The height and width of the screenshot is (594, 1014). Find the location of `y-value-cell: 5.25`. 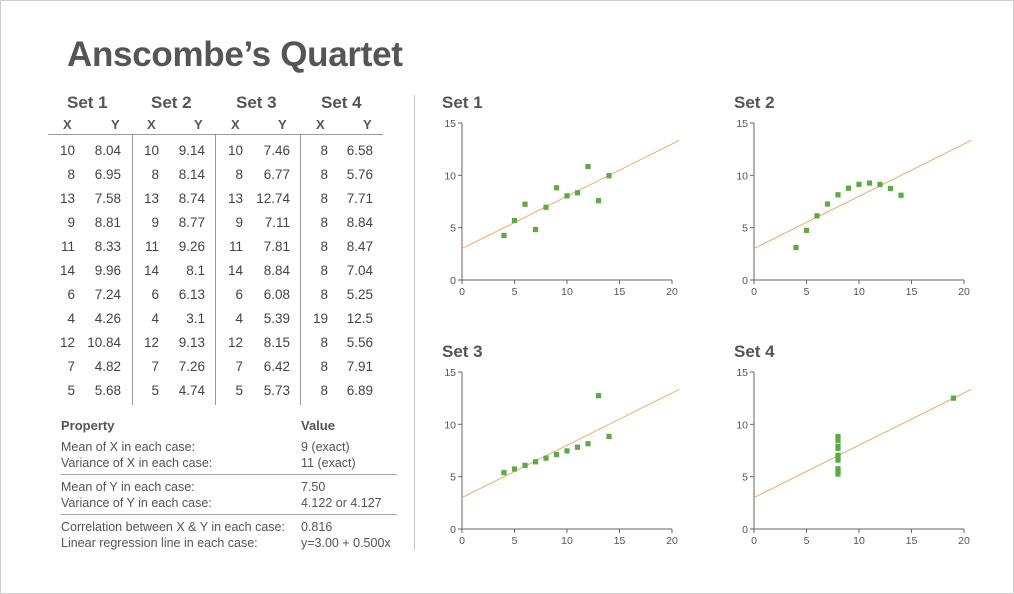

y-value-cell: 5.25 is located at coordinates (359, 294).